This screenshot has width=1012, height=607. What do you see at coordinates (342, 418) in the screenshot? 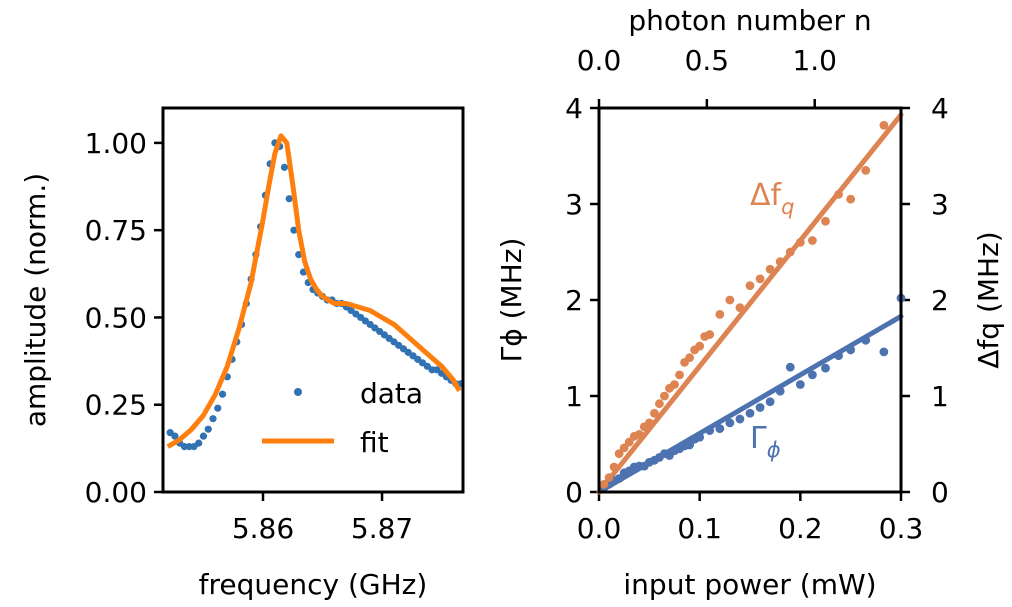
I see `left-legend: data fit` at bounding box center [342, 418].